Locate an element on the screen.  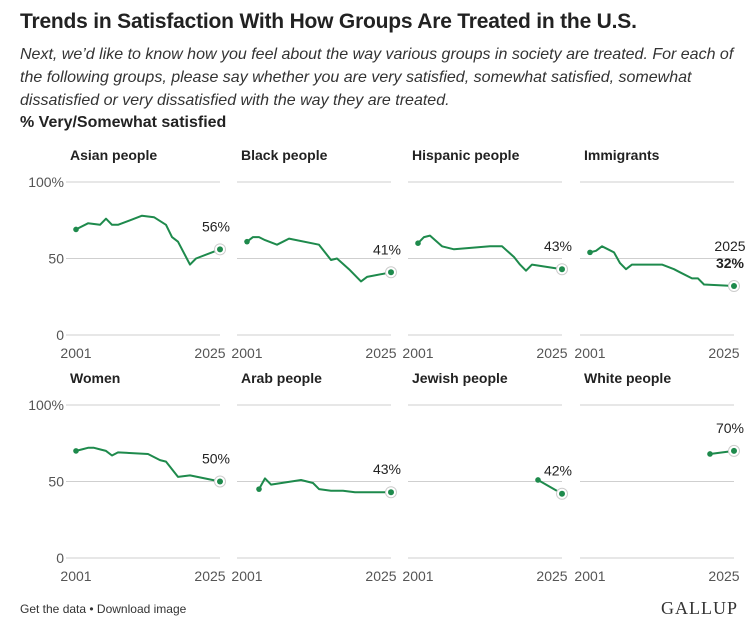
series-line-immigrants is located at coordinates (662, 266).